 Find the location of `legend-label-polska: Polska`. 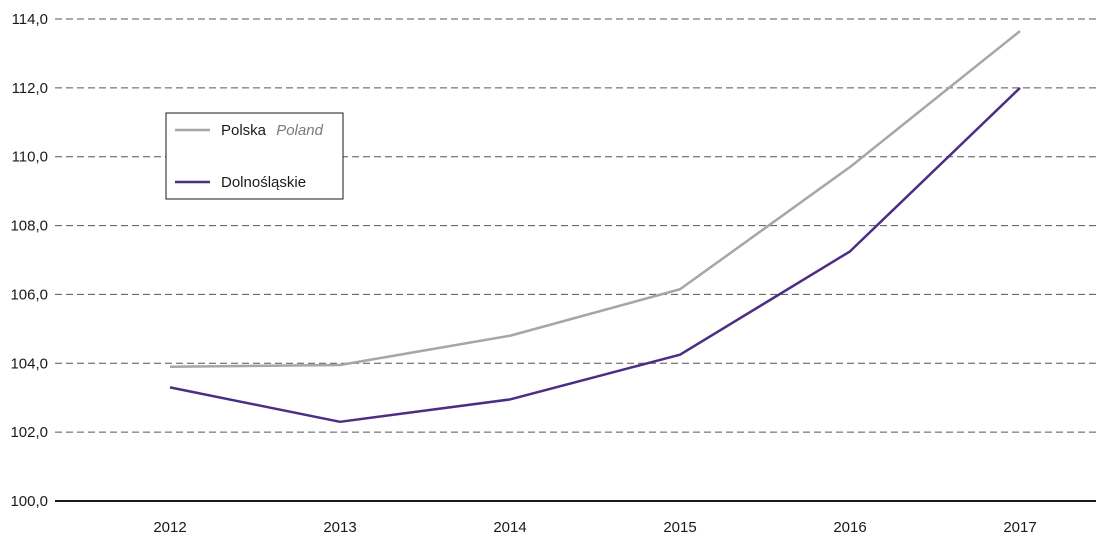

legend-label-polska: Polska is located at coordinates (244, 130).